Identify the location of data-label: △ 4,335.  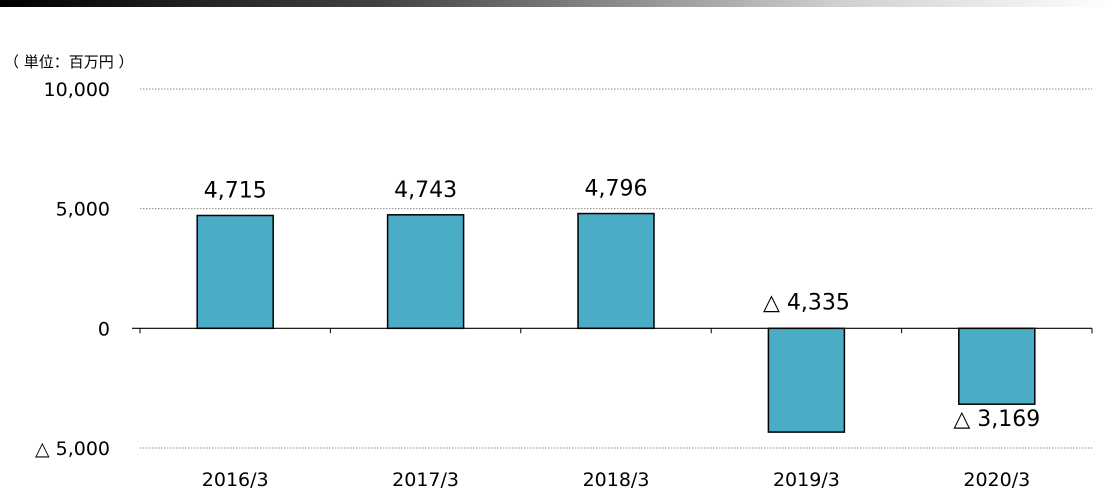
(806, 302).